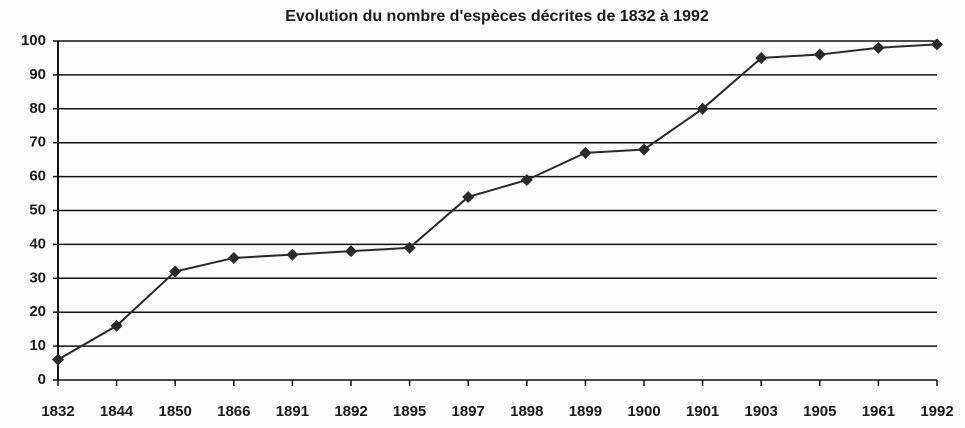 The height and width of the screenshot is (428, 965). I want to click on x-tick-label: 1895, so click(409, 411).